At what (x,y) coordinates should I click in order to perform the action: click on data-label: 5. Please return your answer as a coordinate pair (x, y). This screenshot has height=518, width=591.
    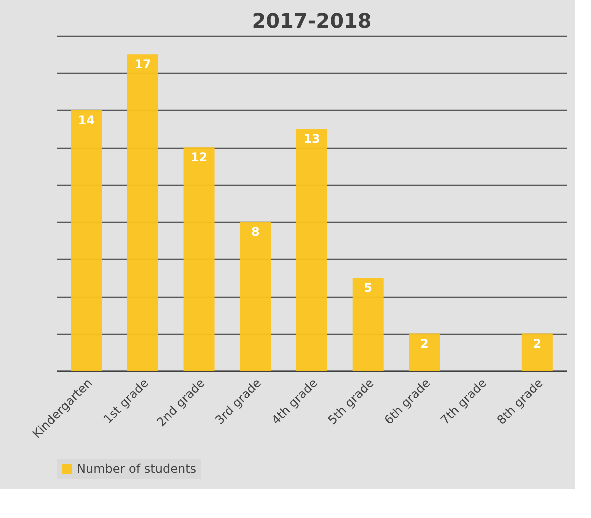
    Looking at the image, I should click on (368, 287).